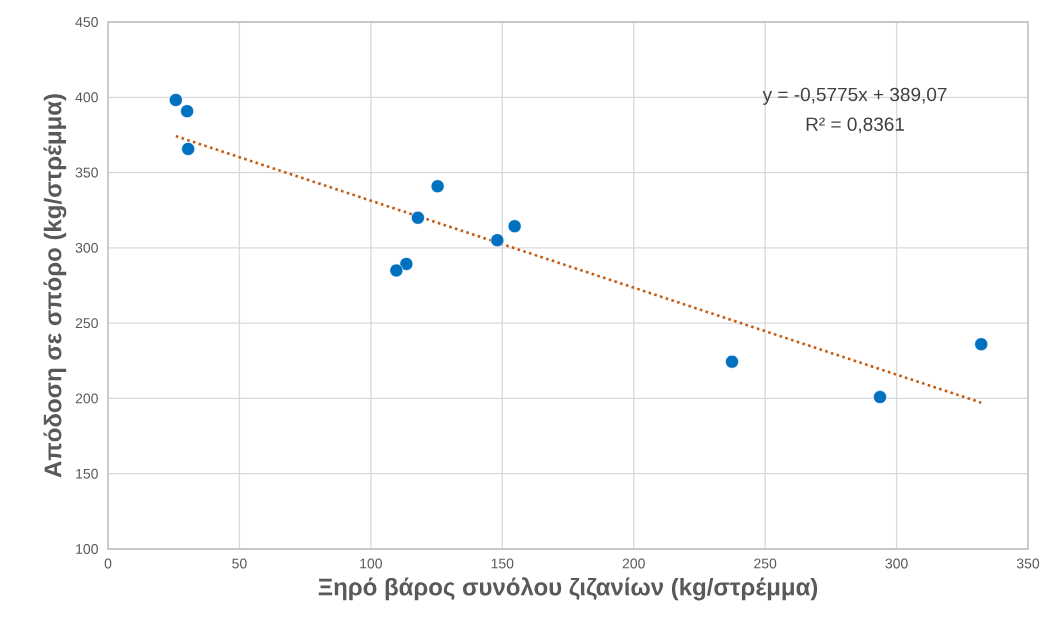 This screenshot has width=1049, height=636. Describe the element at coordinates (86, 323) in the screenshot. I see `y-tick-label: 250` at that location.